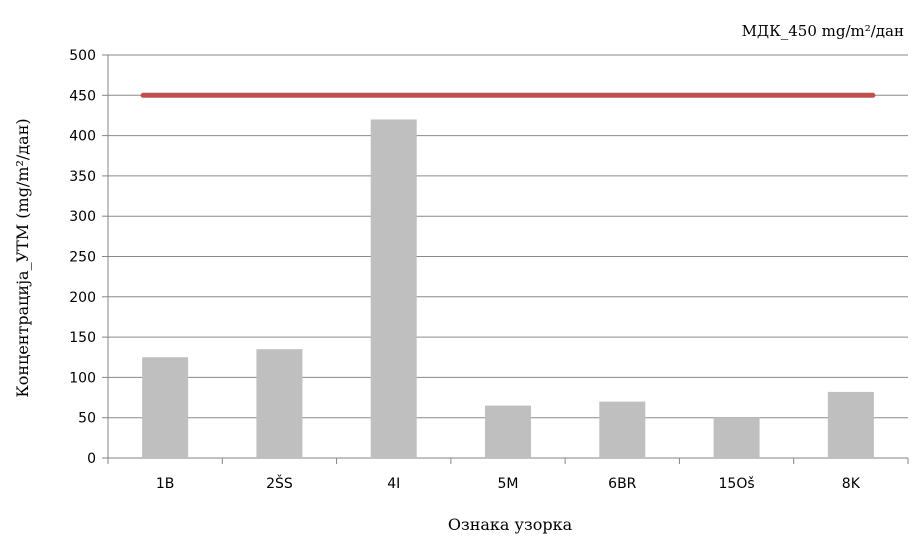  I want to click on y-tick-labels: 0 50 100 150 200 250 300 350 400 450 500, so click(82, 257).